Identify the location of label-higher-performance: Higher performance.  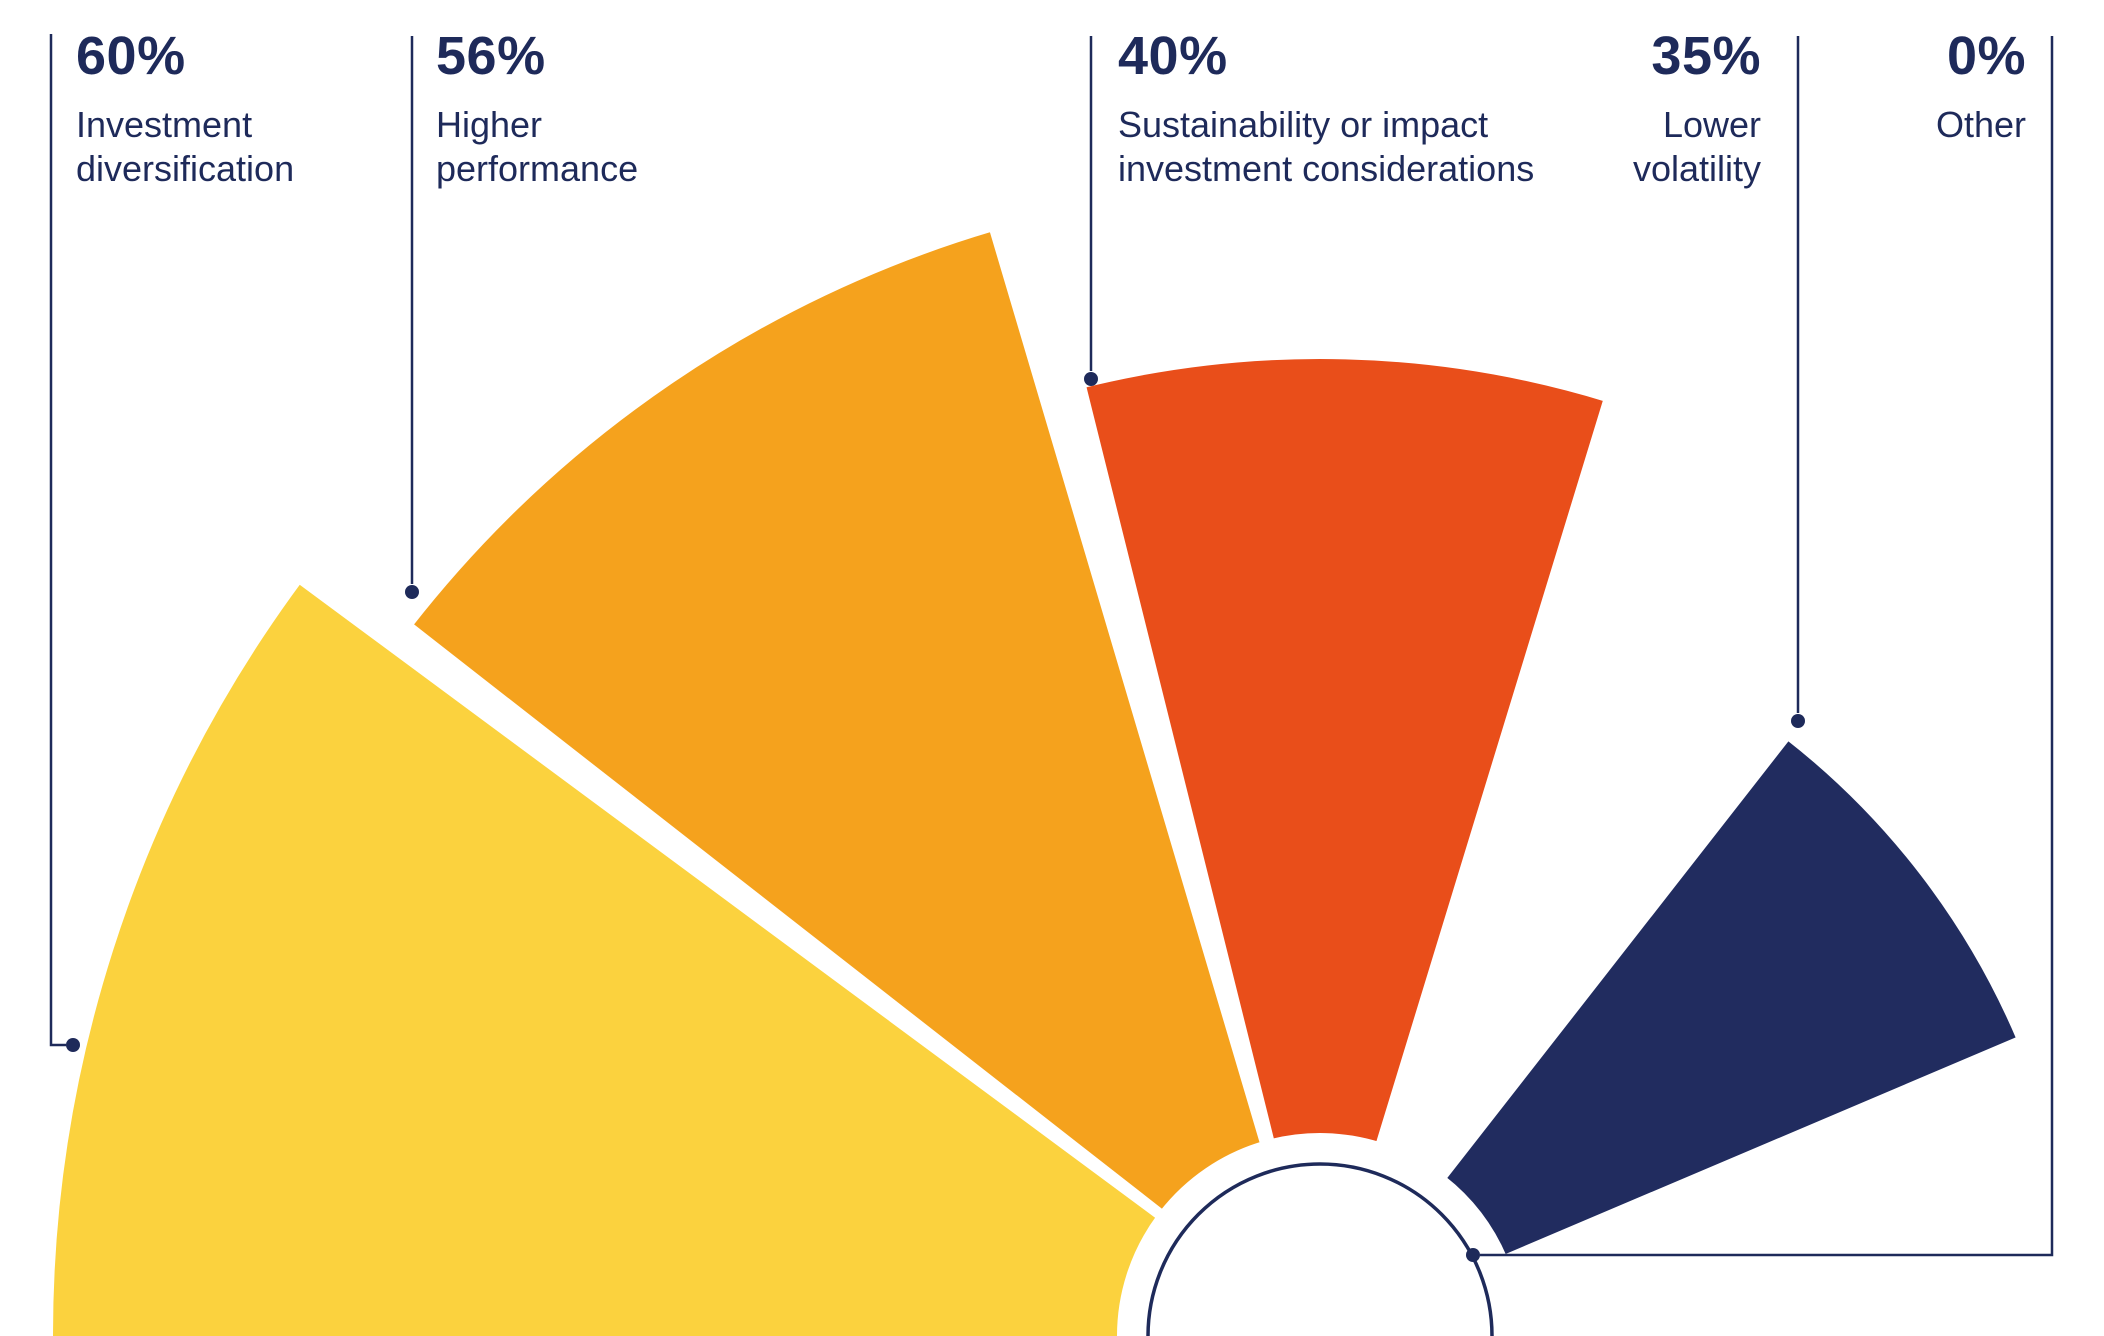
(537, 146).